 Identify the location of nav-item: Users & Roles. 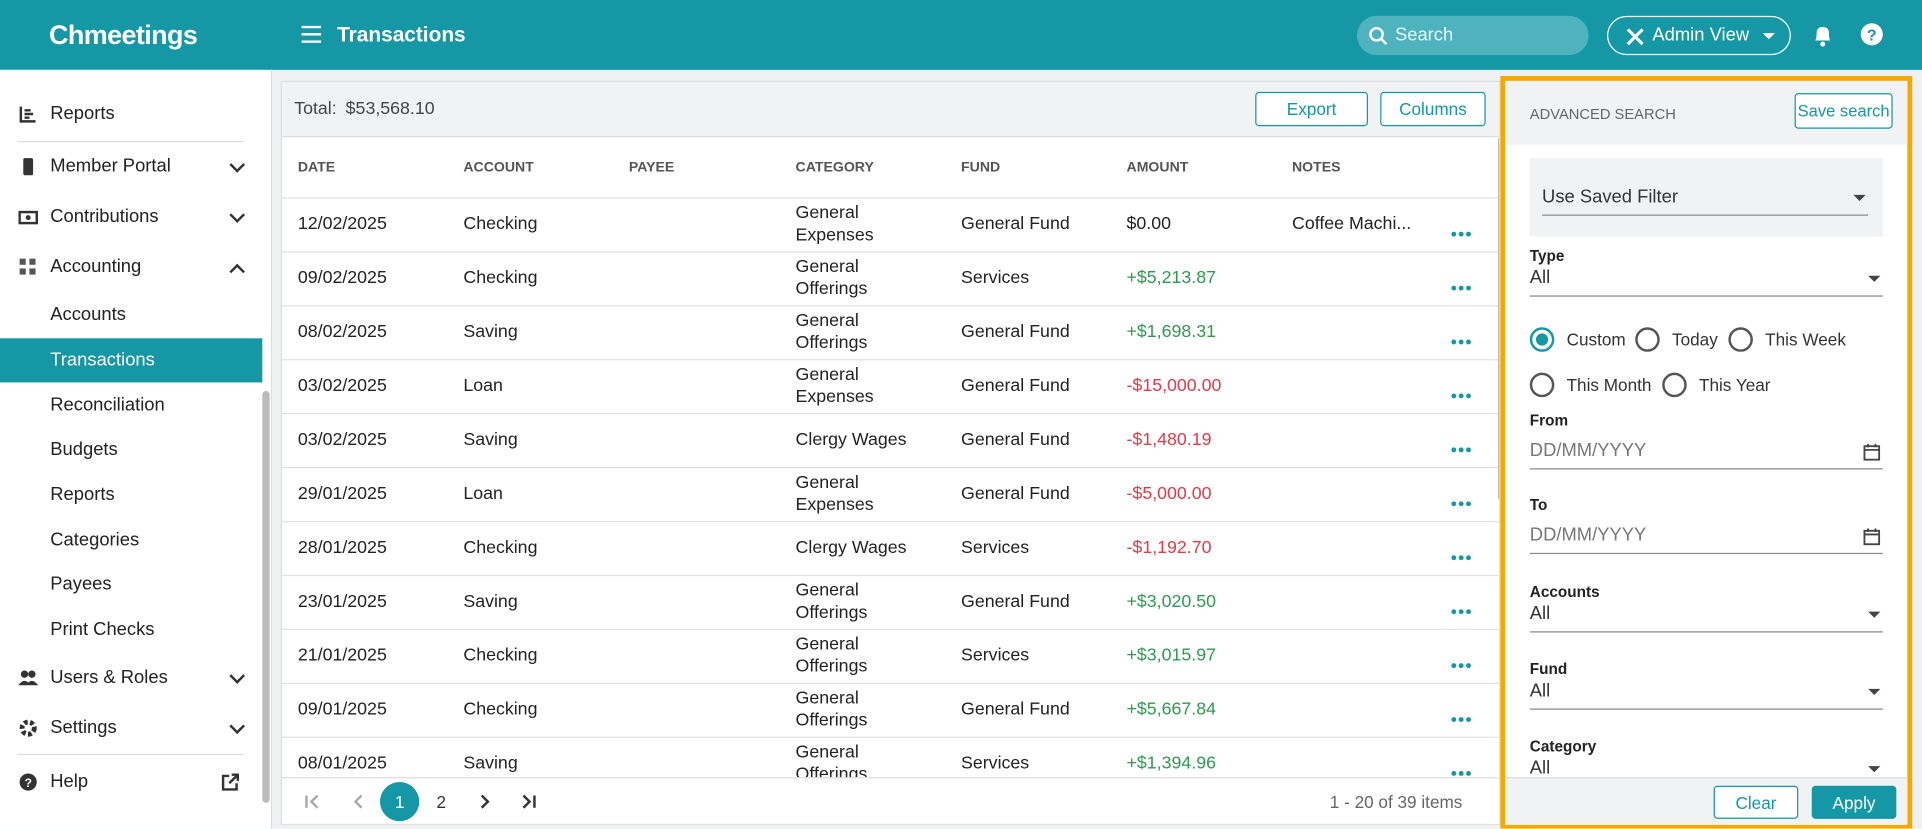
(131, 678).